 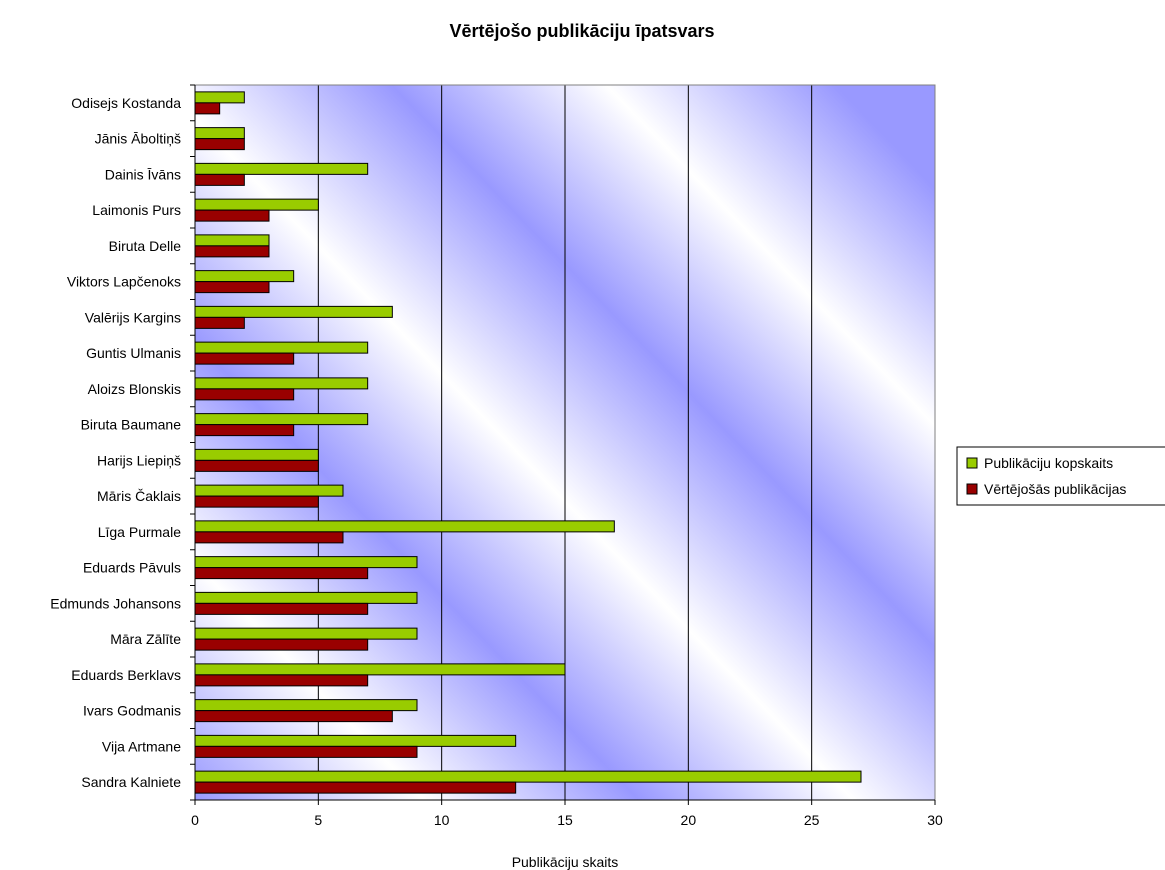 I want to click on category-label: Sandra Kalniete, so click(x=131, y=782).